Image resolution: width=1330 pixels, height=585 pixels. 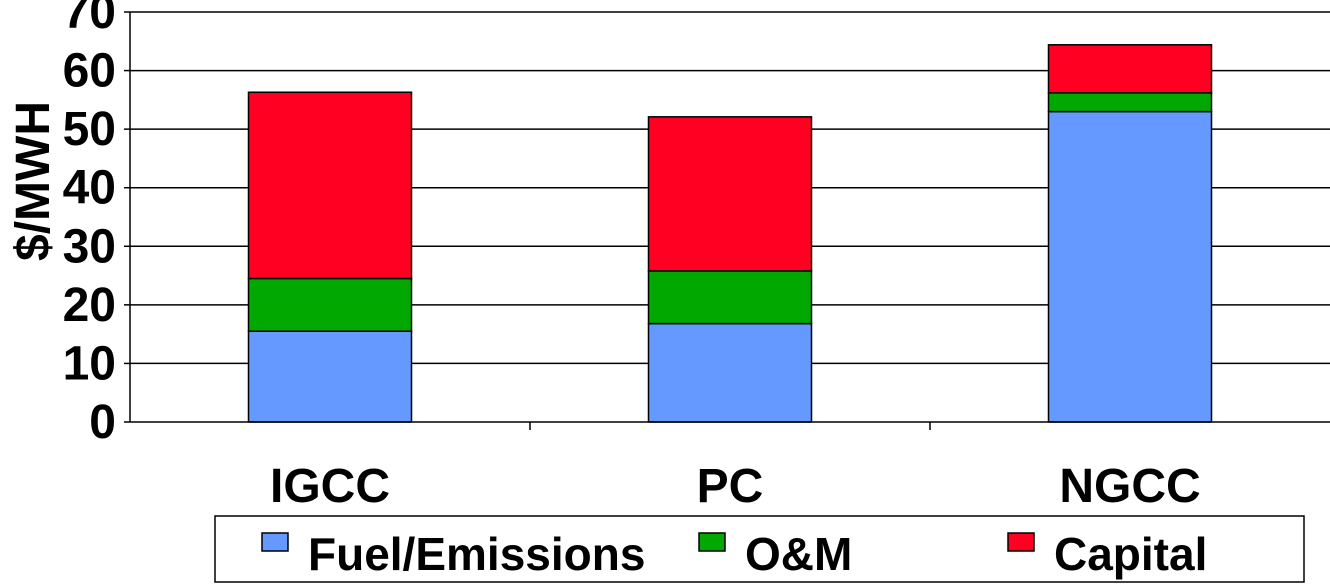 What do you see at coordinates (33, 181) in the screenshot?
I see `y-axis-title: $/MWH` at bounding box center [33, 181].